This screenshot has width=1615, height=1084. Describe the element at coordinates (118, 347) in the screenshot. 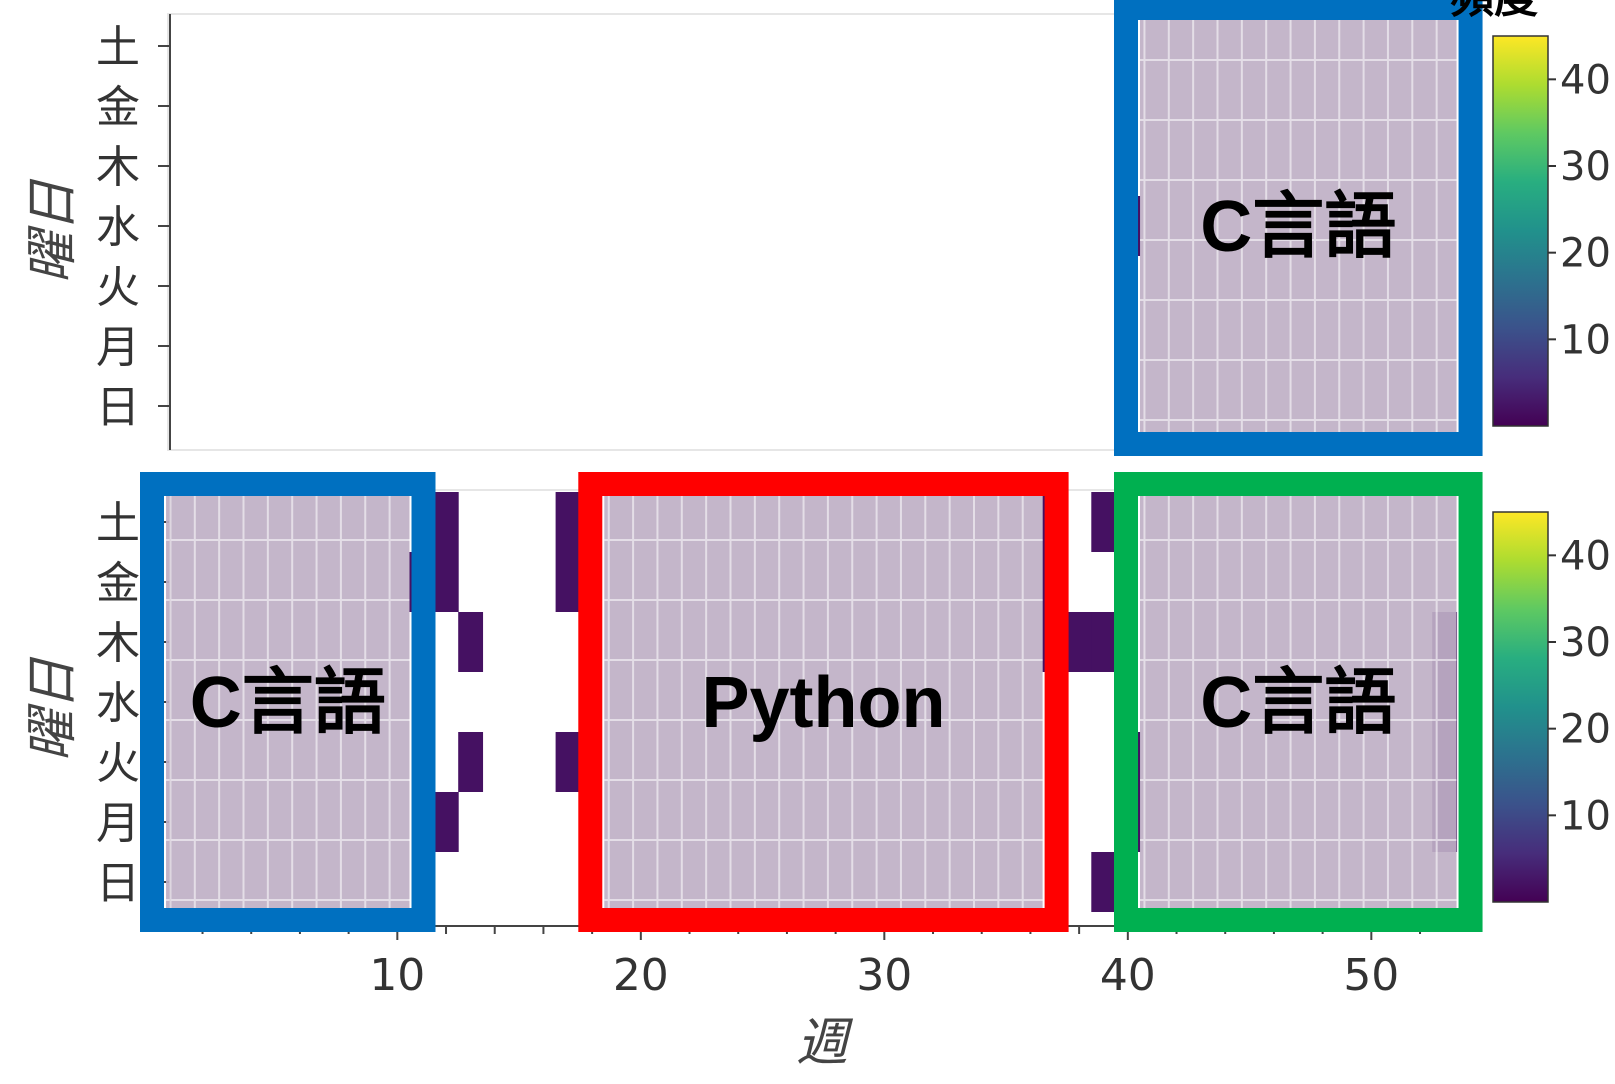

I see `top-y-tick-label: 月` at that location.